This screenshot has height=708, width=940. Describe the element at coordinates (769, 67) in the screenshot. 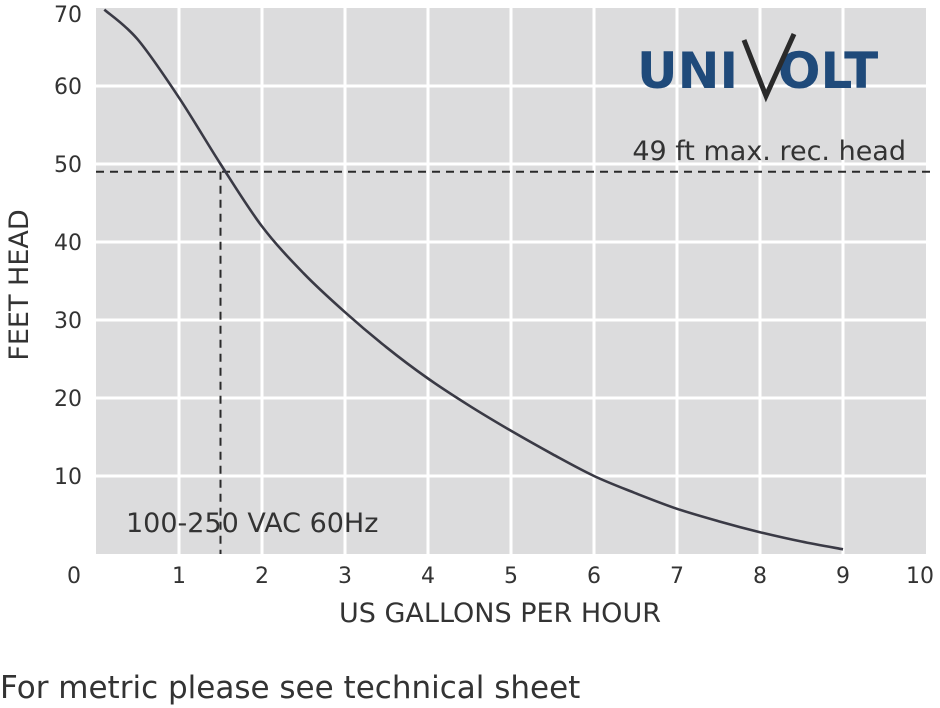

I see `logo-v-mark` at that location.